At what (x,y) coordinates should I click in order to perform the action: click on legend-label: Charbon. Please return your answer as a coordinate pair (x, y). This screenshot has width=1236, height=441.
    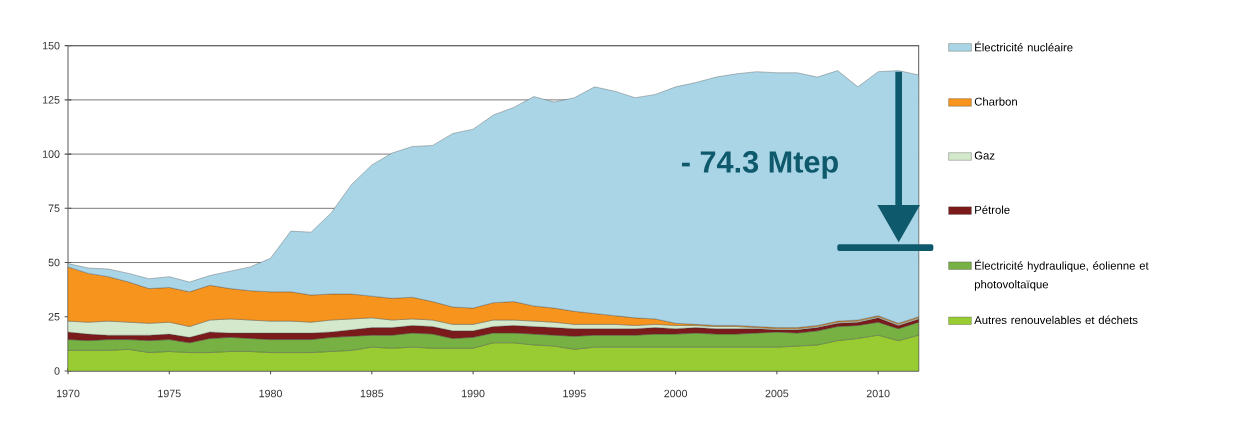
    Looking at the image, I should click on (995, 101).